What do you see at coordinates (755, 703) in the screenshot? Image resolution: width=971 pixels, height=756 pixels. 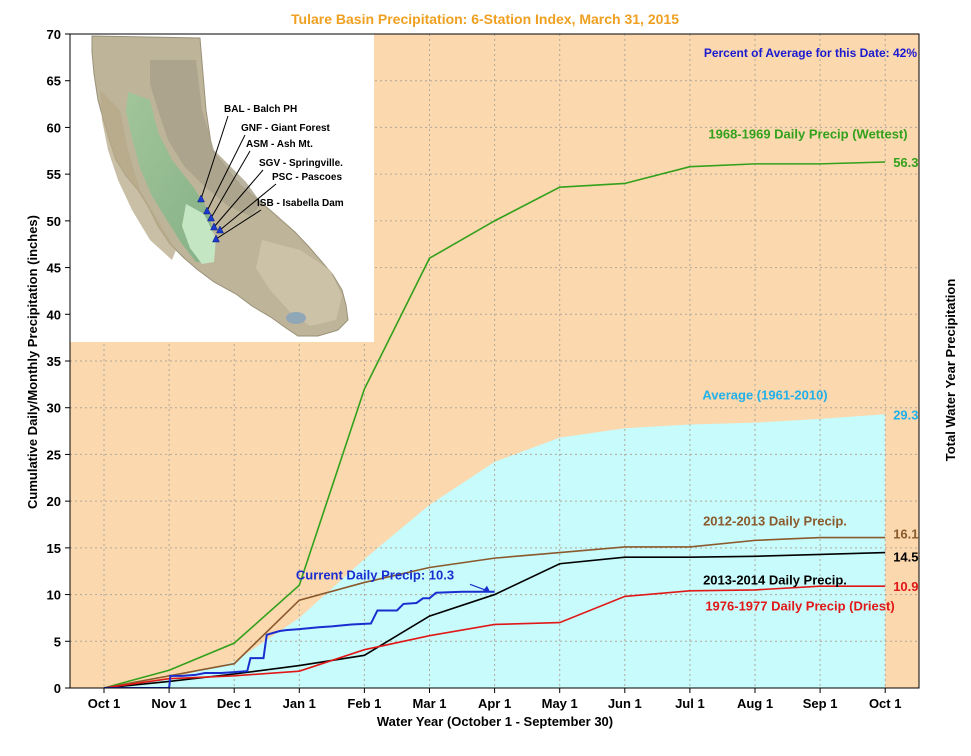 I see `x-tick-label: Aug 1` at bounding box center [755, 703].